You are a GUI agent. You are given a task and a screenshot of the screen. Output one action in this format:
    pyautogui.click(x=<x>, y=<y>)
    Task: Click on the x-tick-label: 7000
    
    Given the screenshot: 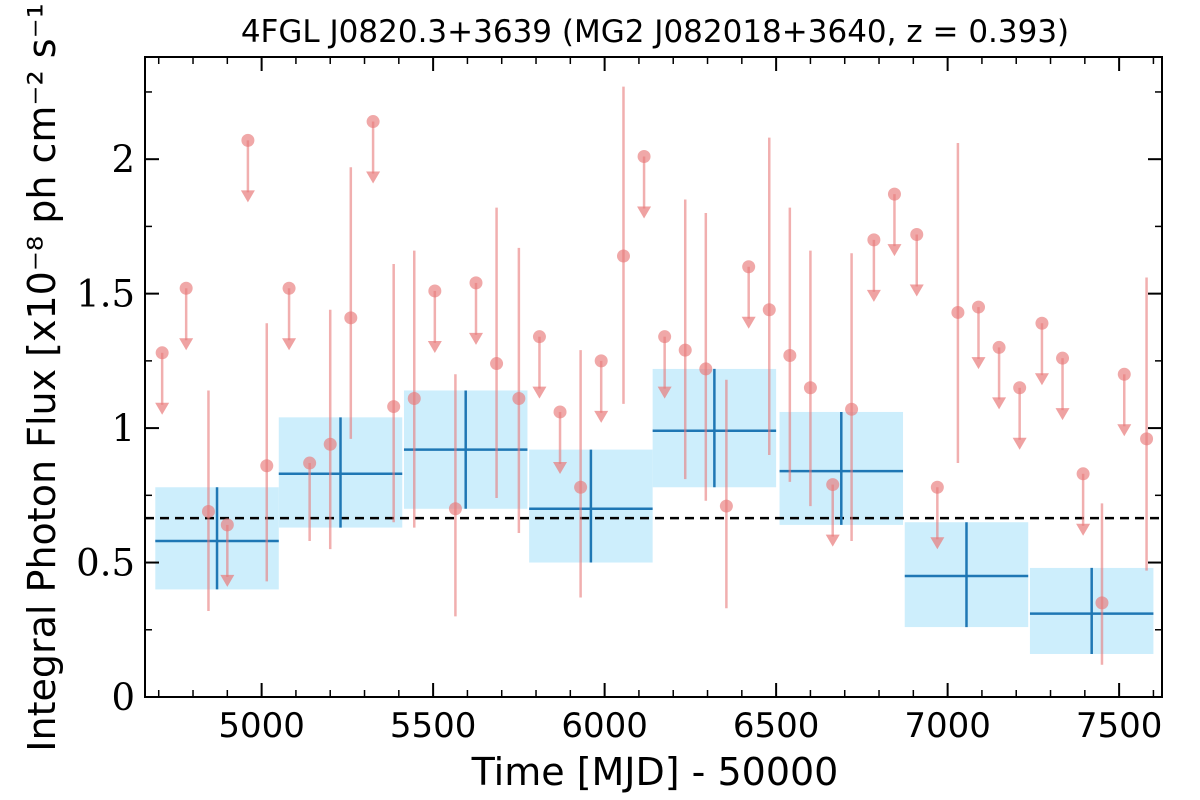 What is the action you would take?
    pyautogui.click(x=947, y=726)
    